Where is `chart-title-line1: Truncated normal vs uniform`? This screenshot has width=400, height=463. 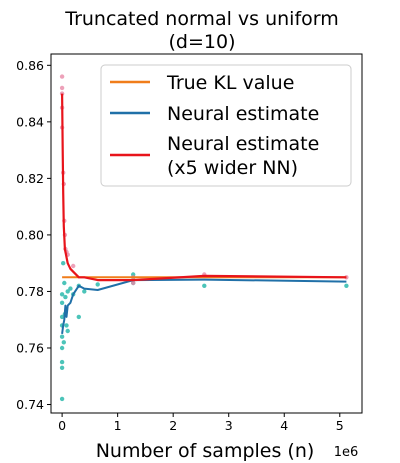 chart-title-line1: Truncated normal vs uniform is located at coordinates (201, 19).